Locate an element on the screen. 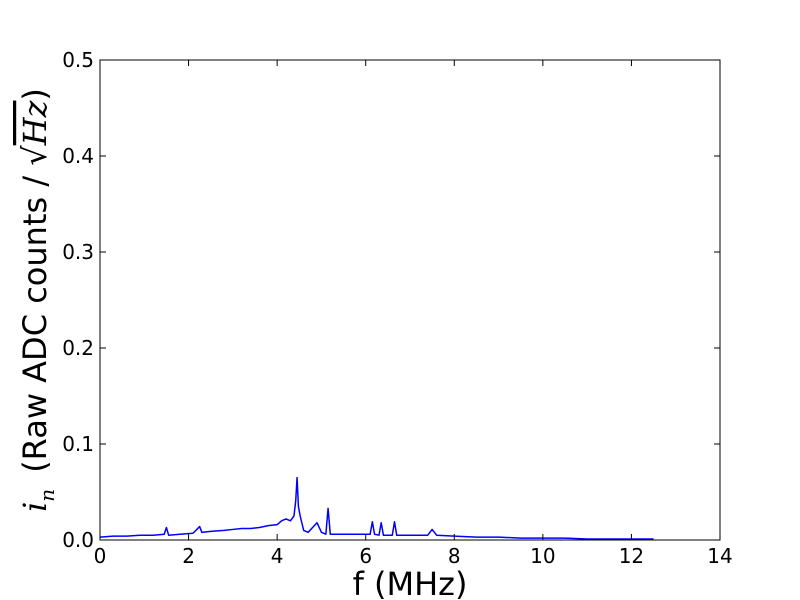  y-axis-title: in (Raw ADC counts / √Hz) is located at coordinates (37, 300).